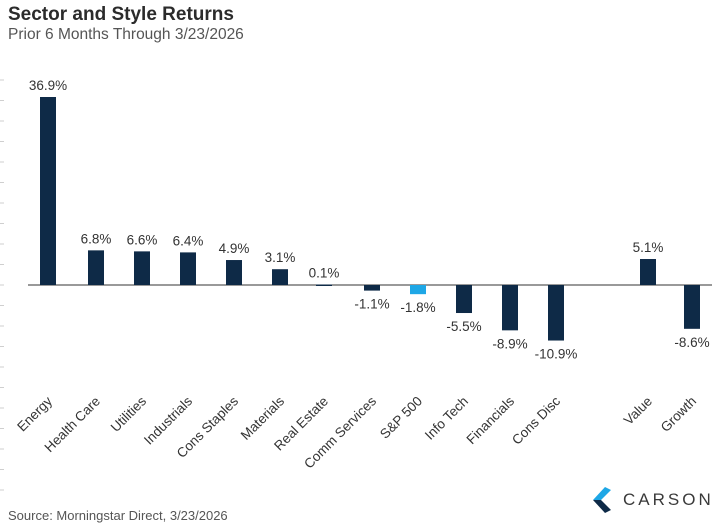 Image resolution: width=727 pixels, height=525 pixels. I want to click on data-label-8: -1.8%, so click(417, 307).